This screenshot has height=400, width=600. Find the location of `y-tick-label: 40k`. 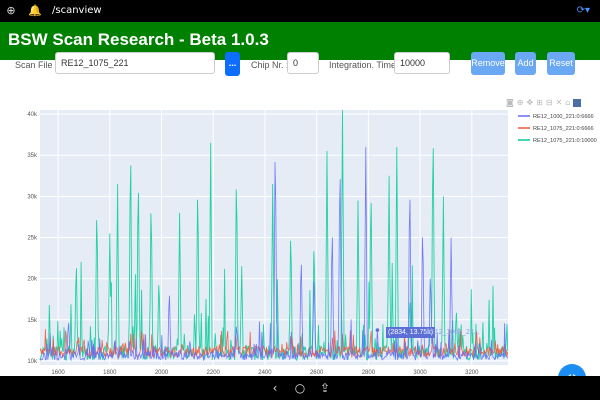

y-tick-label: 40k is located at coordinates (32, 115).